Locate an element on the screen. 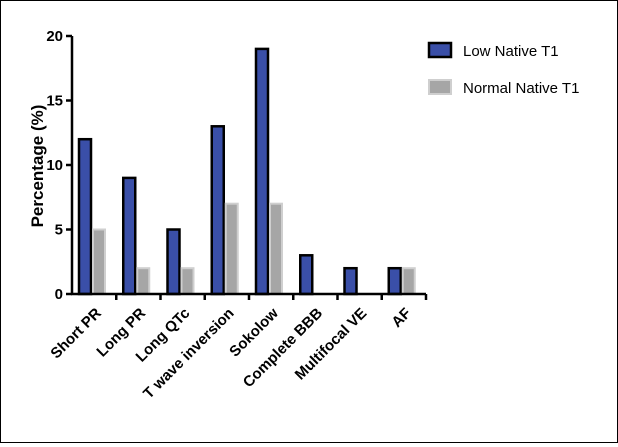  y-tick-label: 5 is located at coordinates (59, 230).